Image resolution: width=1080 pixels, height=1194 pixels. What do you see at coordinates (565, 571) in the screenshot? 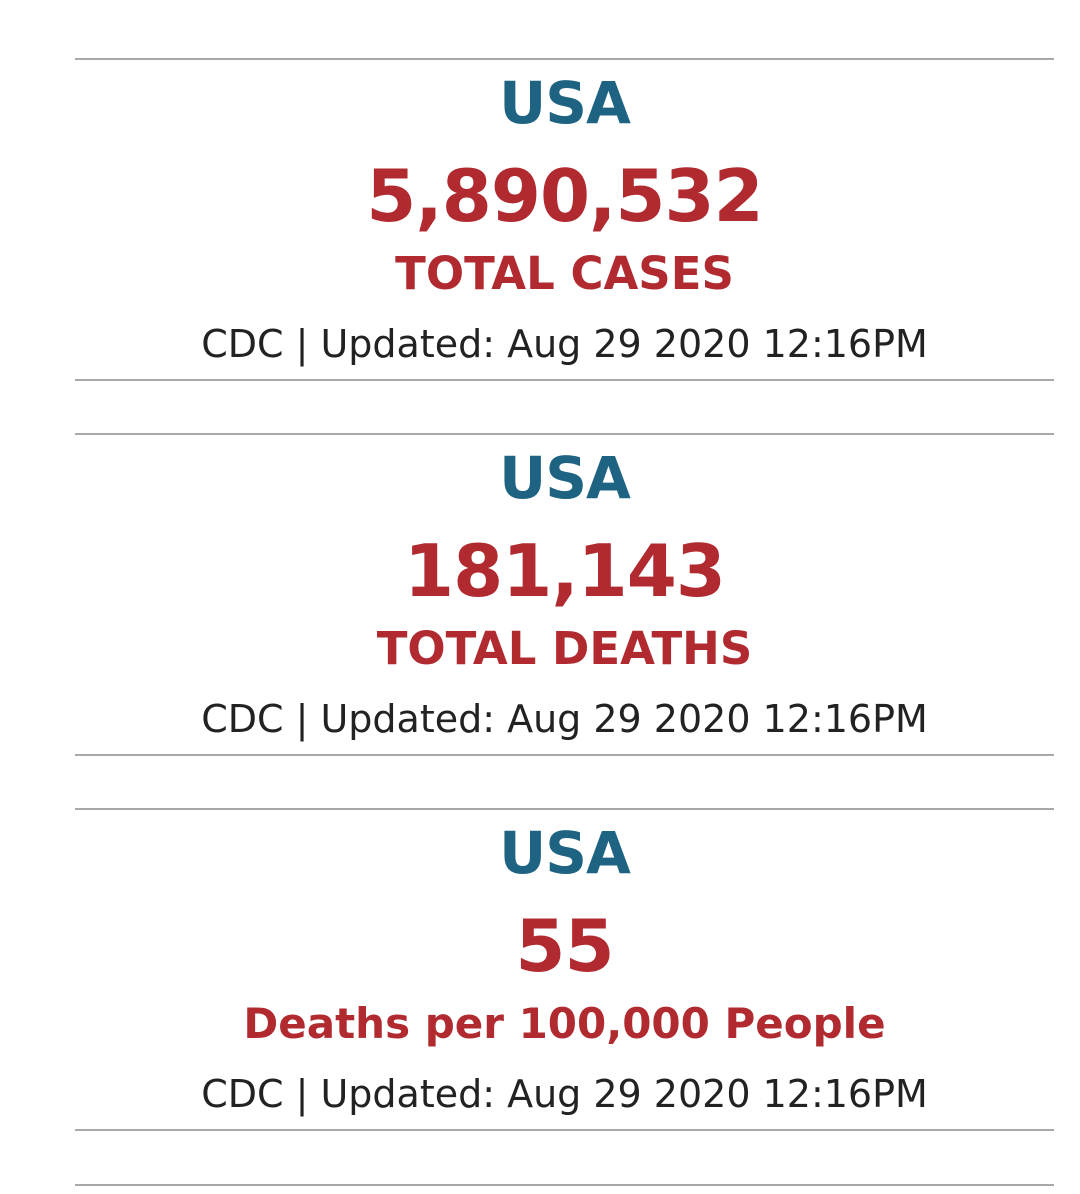
I see `stat-value: 181,143` at bounding box center [565, 571].